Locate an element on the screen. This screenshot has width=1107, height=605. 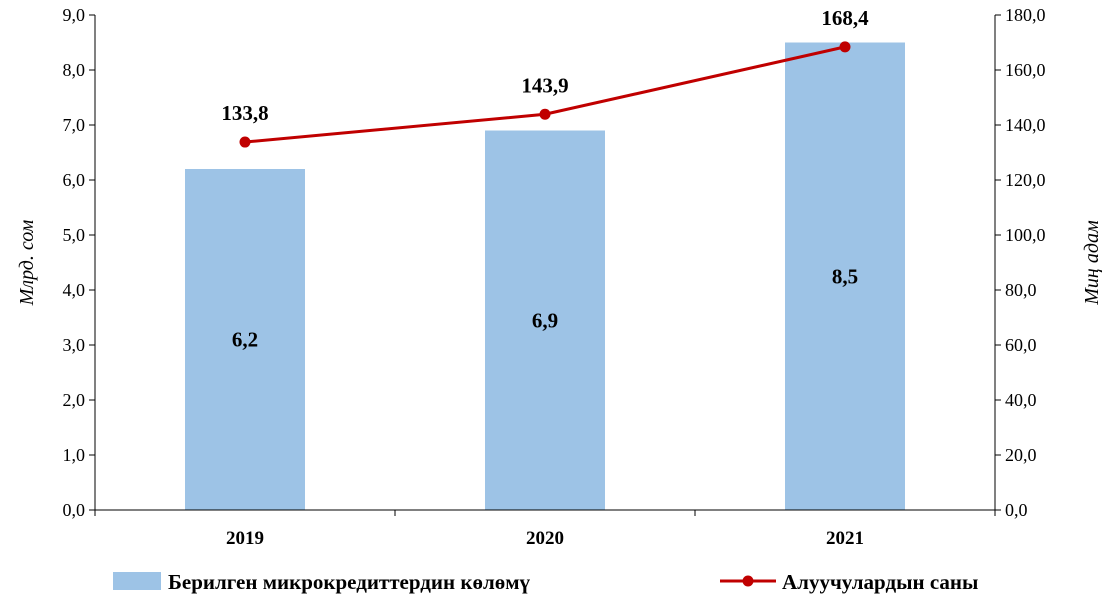
line-point-2020 is located at coordinates (545, 114).